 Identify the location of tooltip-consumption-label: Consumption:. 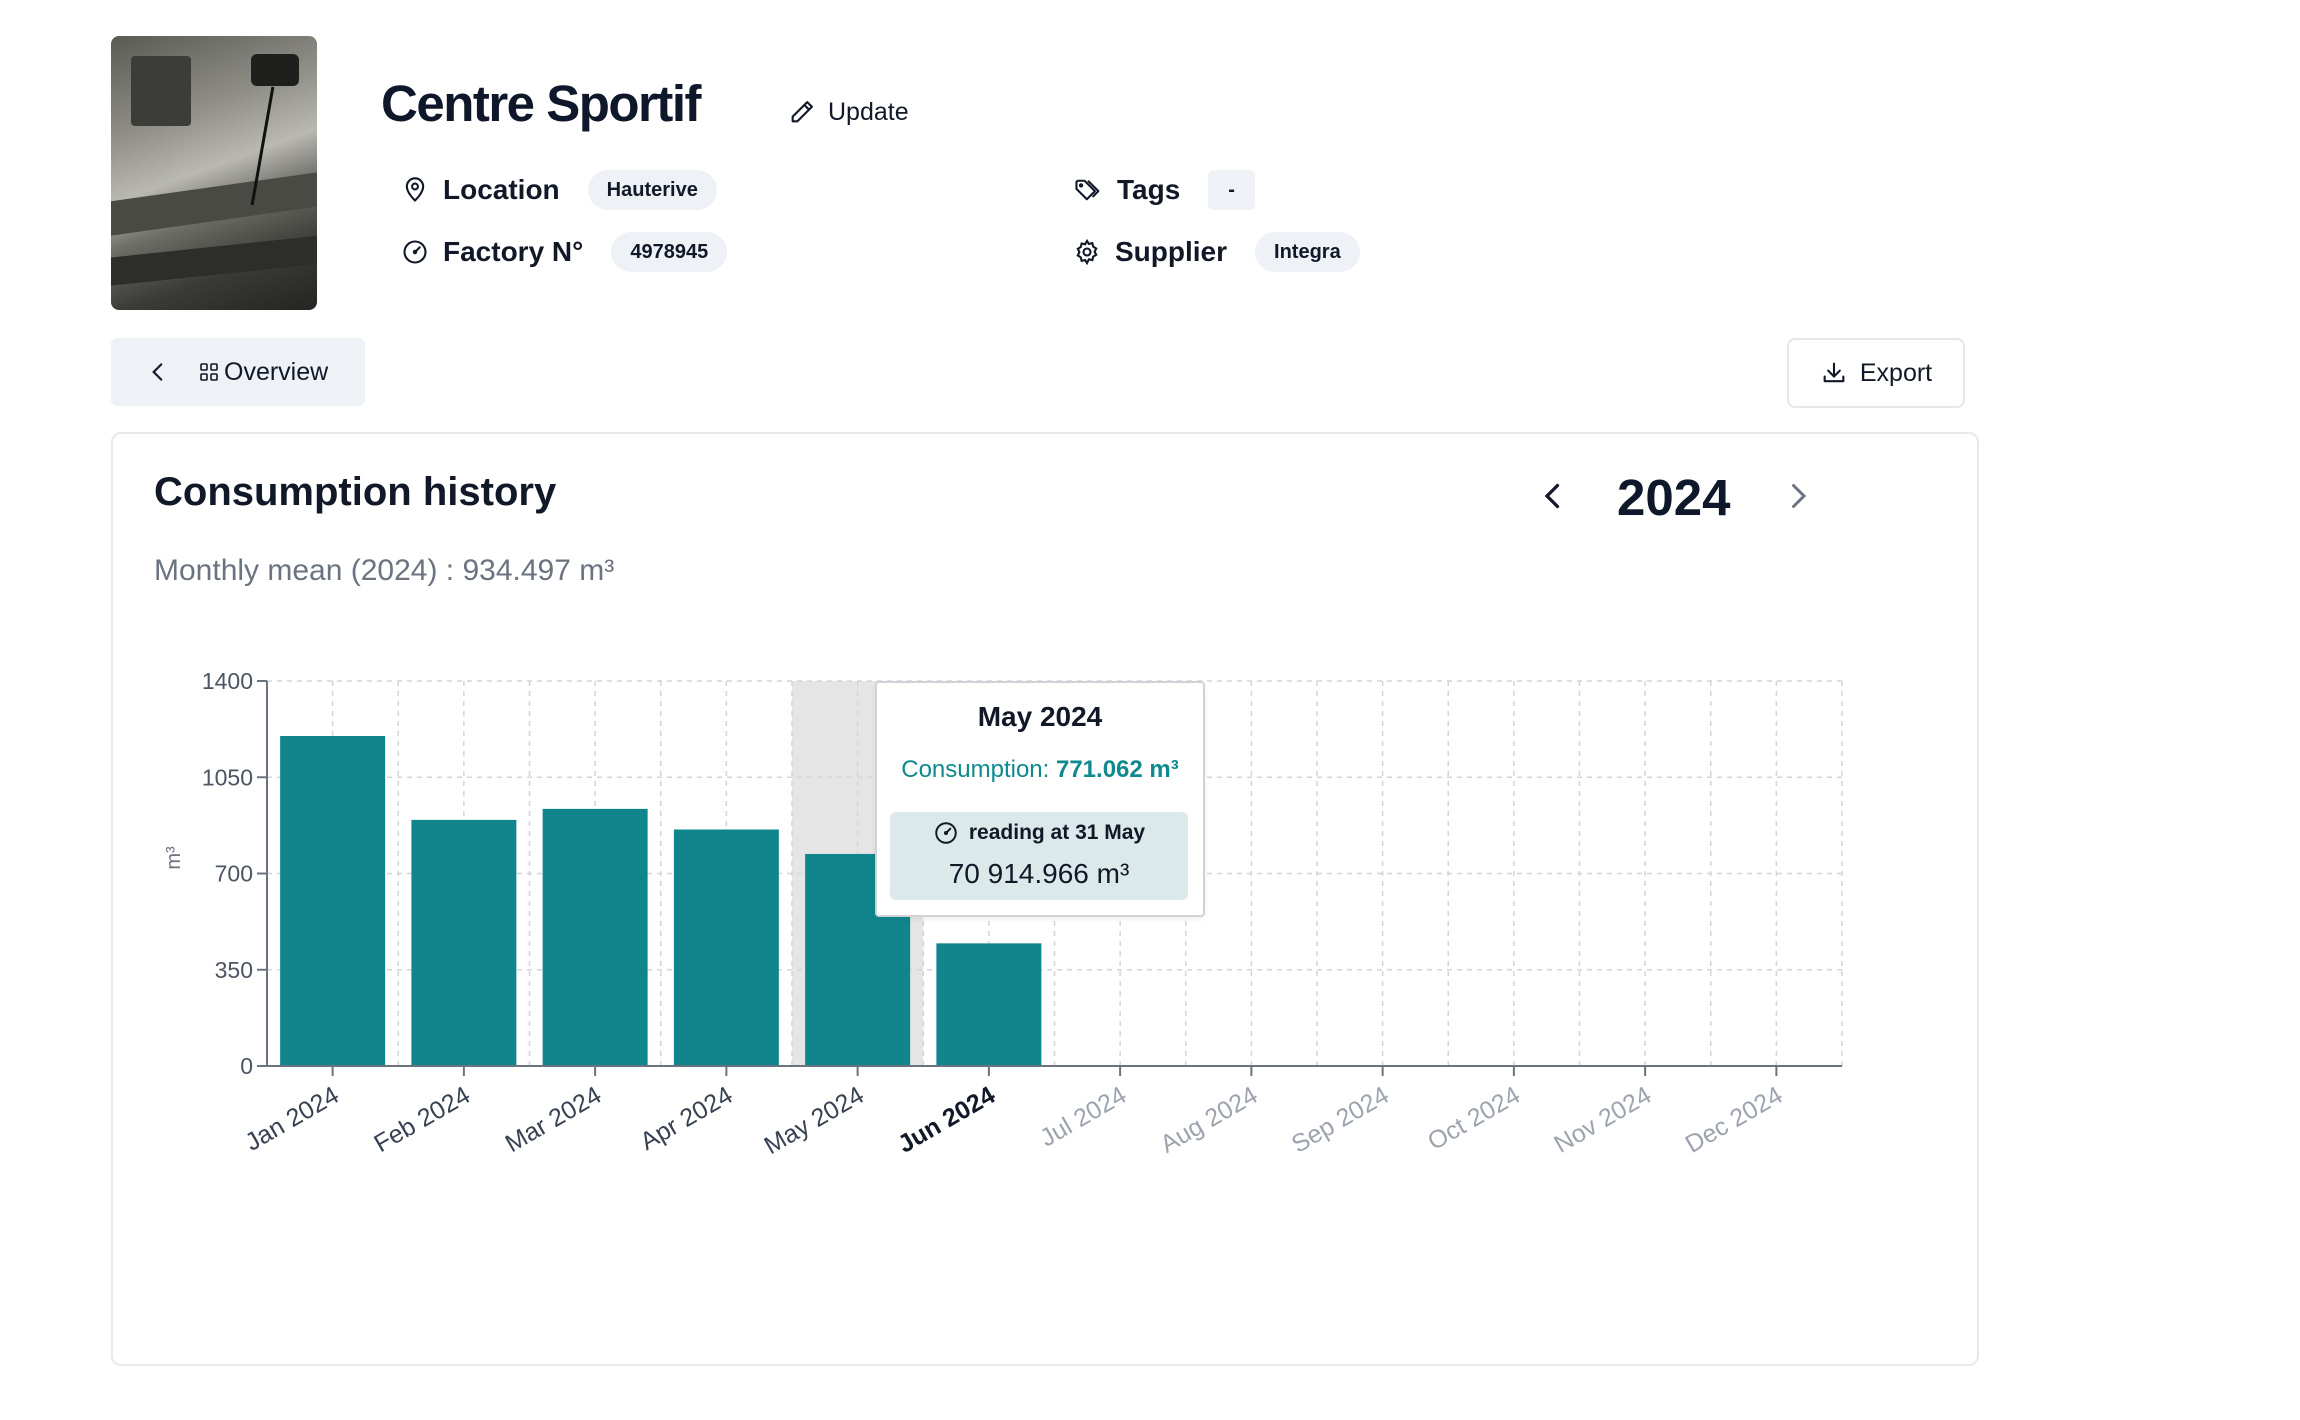
(975, 769).